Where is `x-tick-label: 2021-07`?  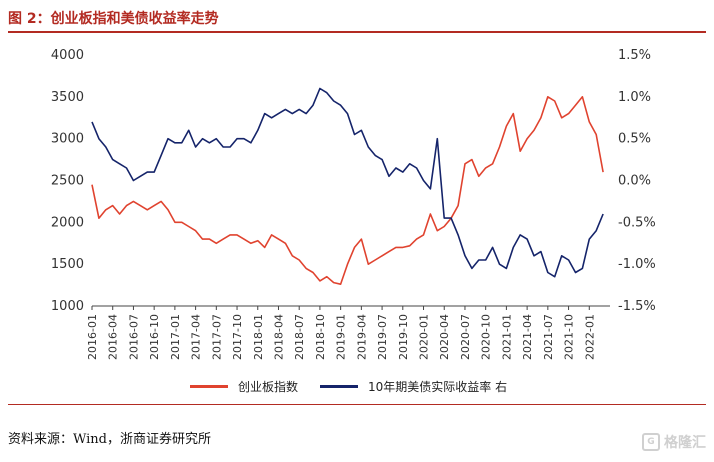 x-tick-label: 2021-07 is located at coordinates (548, 337).